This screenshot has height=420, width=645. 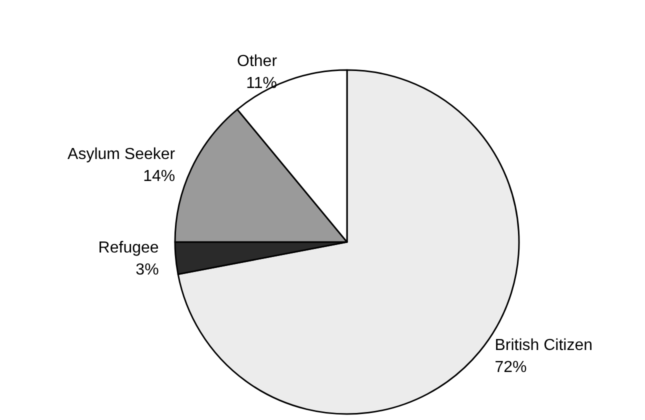 I want to click on data-label: 72%, so click(x=510, y=367).